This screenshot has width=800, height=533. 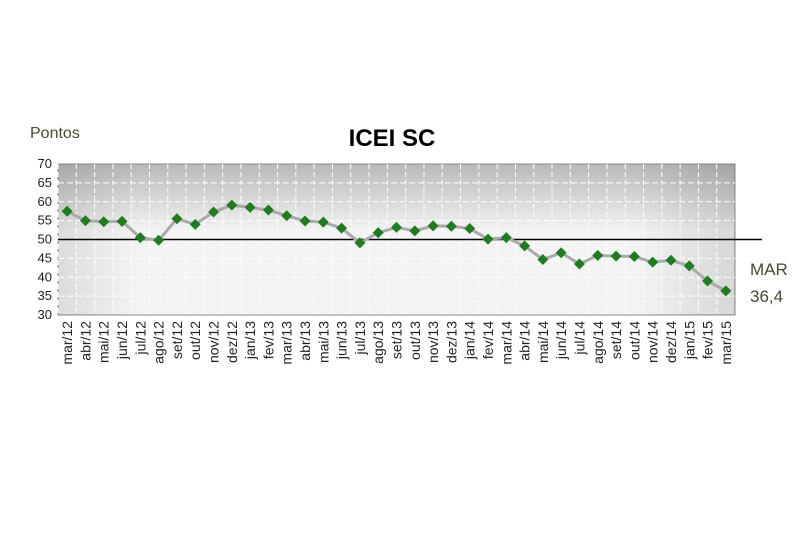 What do you see at coordinates (616, 340) in the screenshot?
I see `x-tick-label: set/14` at bounding box center [616, 340].